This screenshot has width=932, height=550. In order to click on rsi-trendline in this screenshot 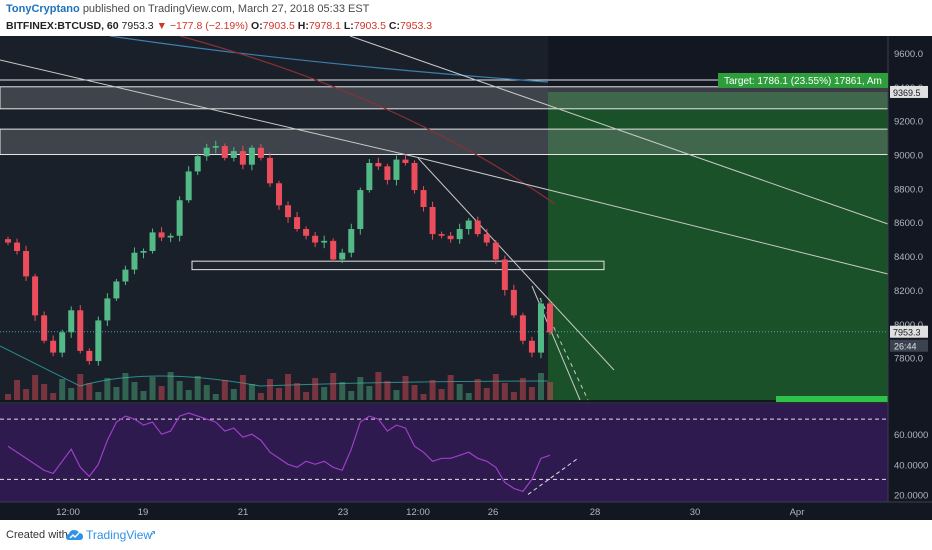, I will do `click(553, 476)`.